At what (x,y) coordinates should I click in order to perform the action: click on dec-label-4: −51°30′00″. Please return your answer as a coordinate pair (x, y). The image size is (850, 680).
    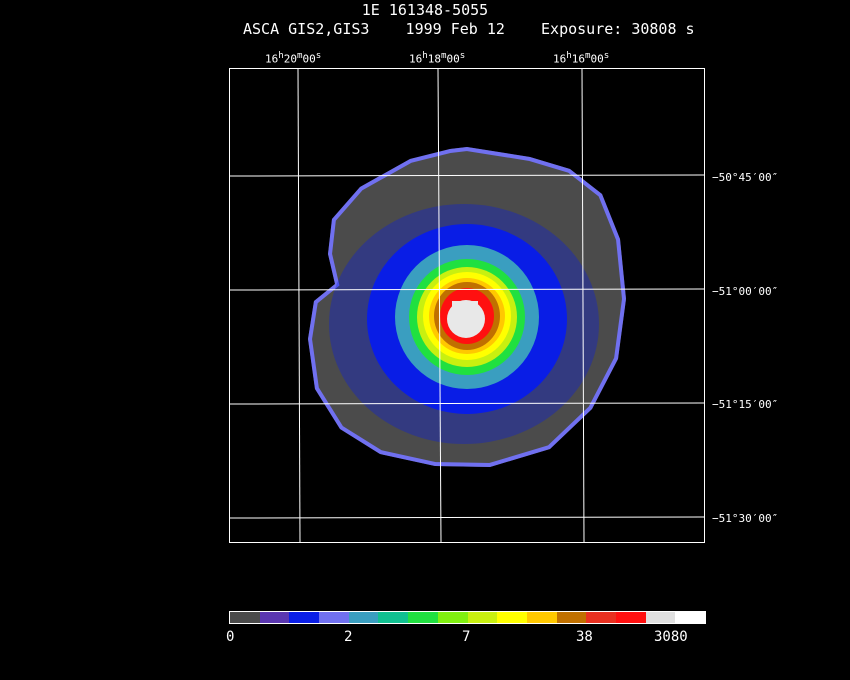
    Looking at the image, I should click on (745, 518).